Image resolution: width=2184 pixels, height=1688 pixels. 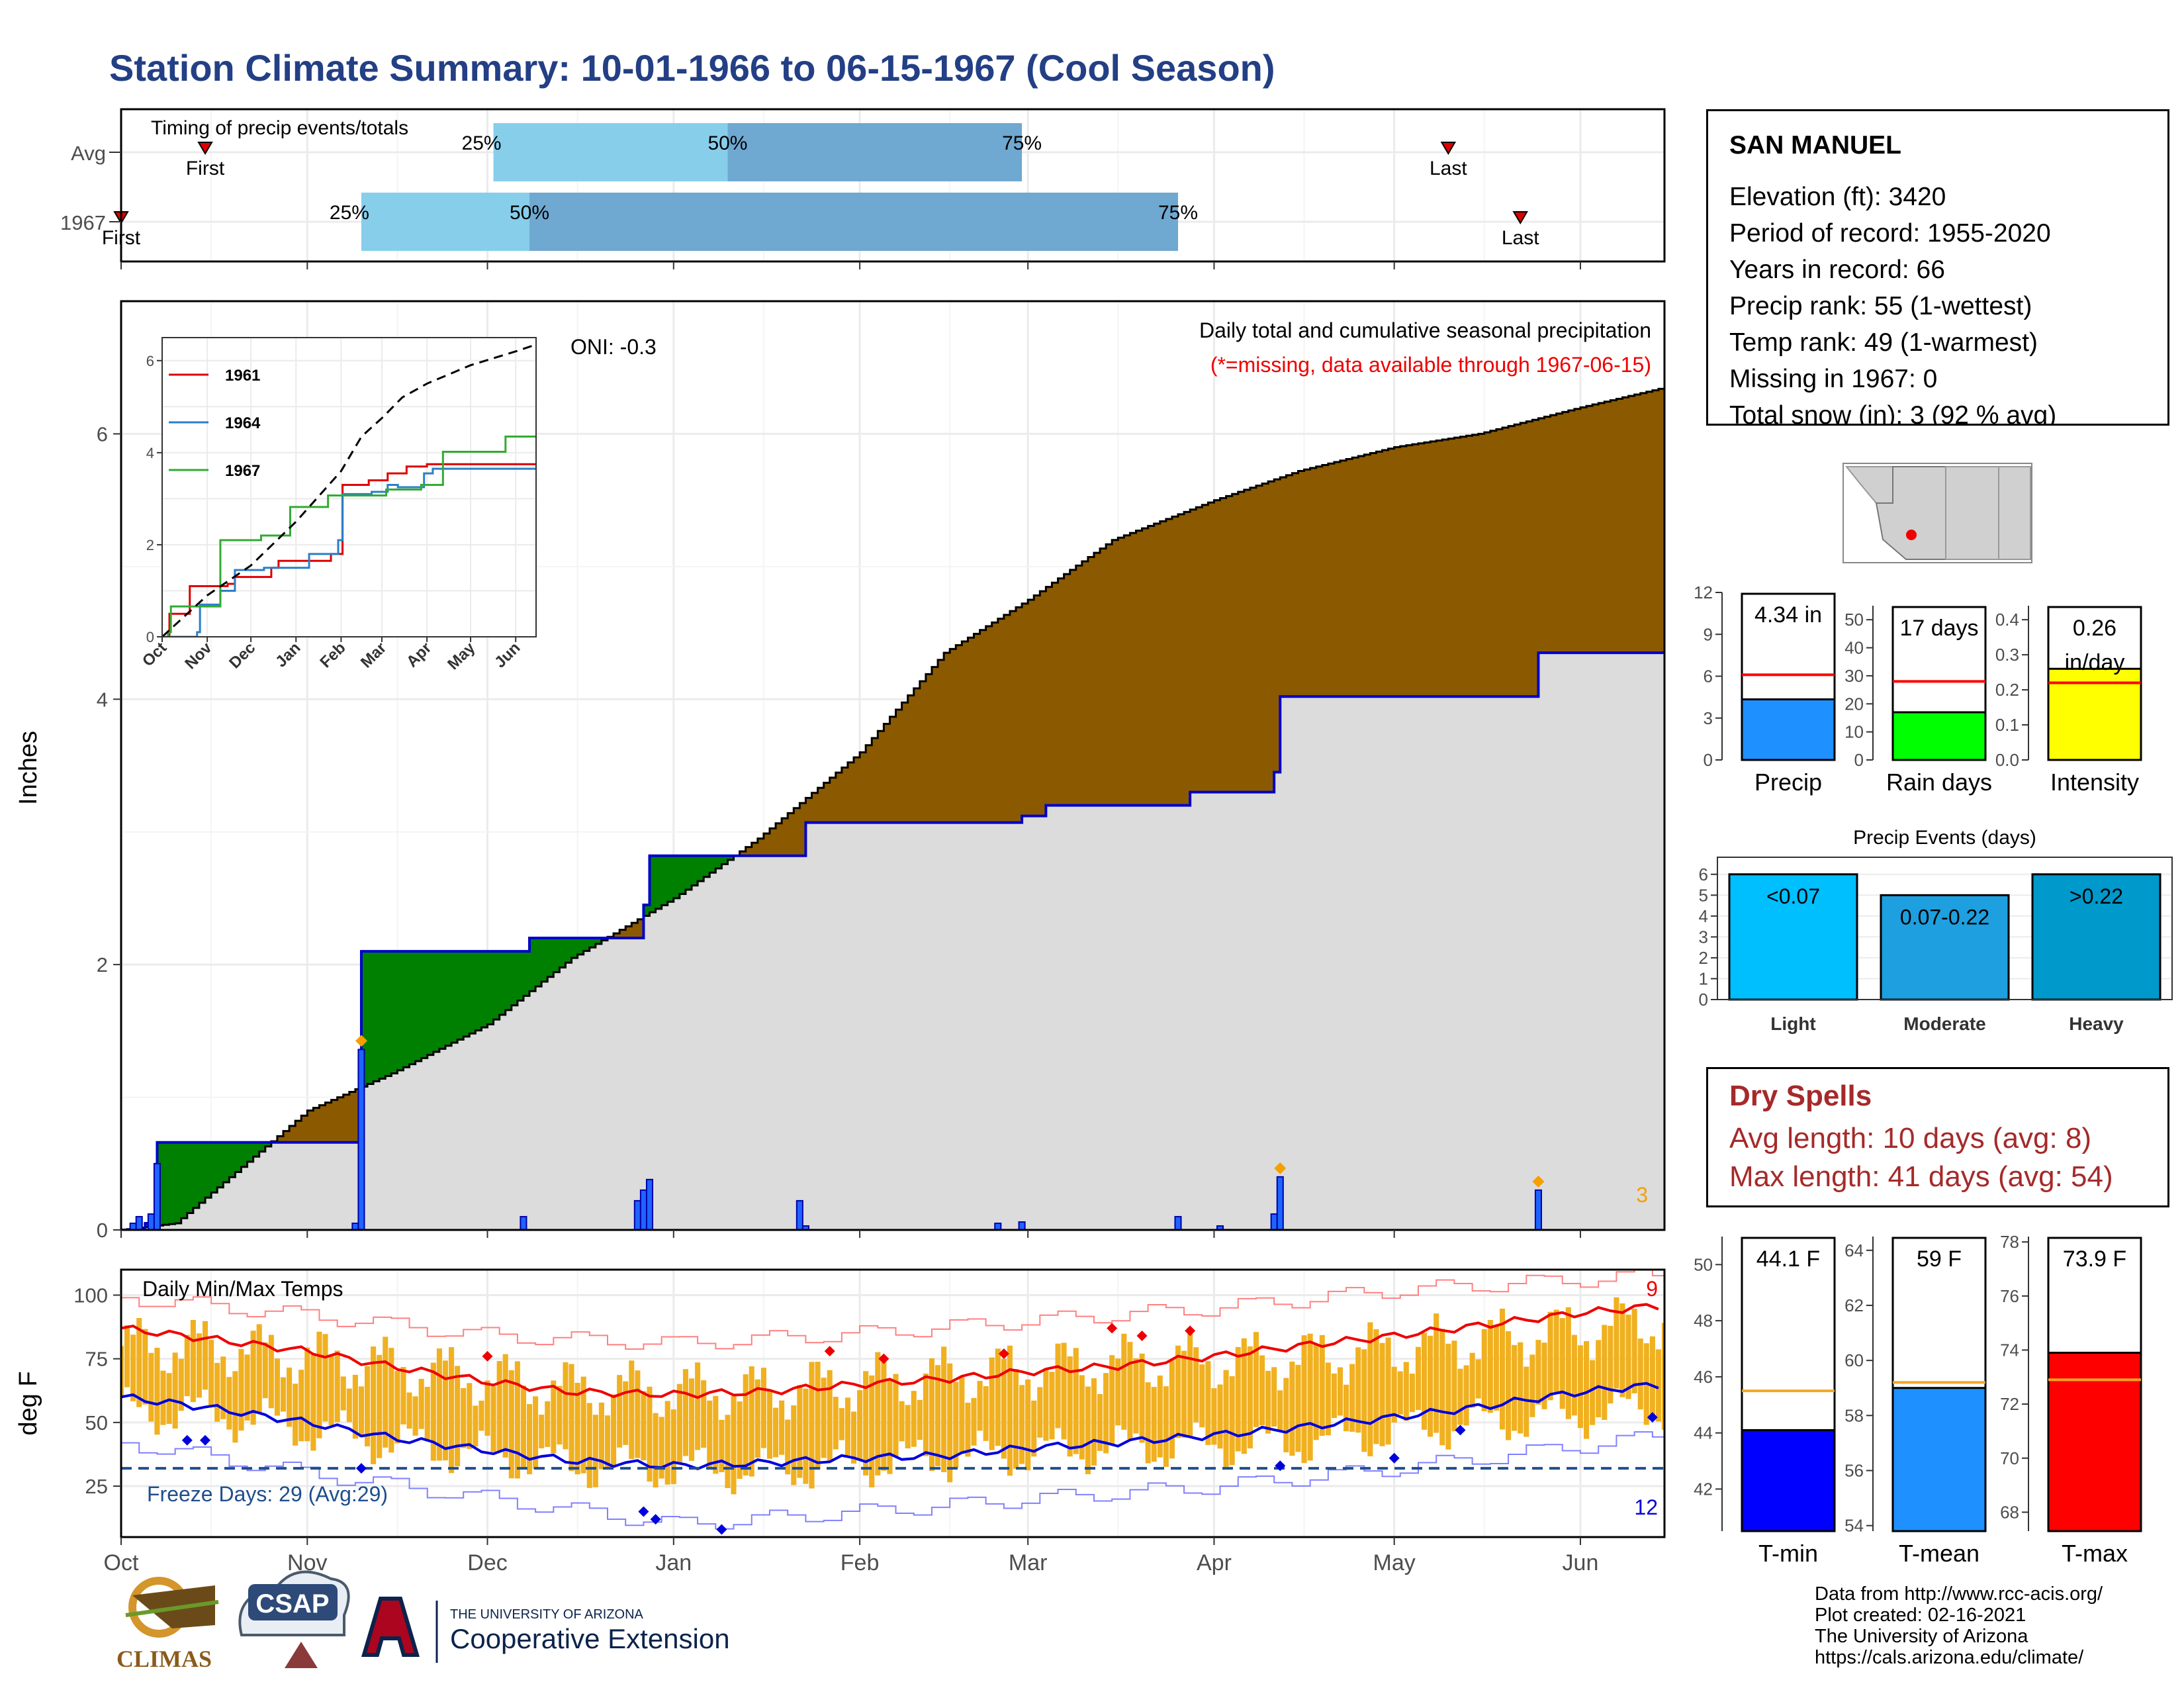 What do you see at coordinates (205, 148) in the screenshot?
I see `timing-avg-first-marker` at bounding box center [205, 148].